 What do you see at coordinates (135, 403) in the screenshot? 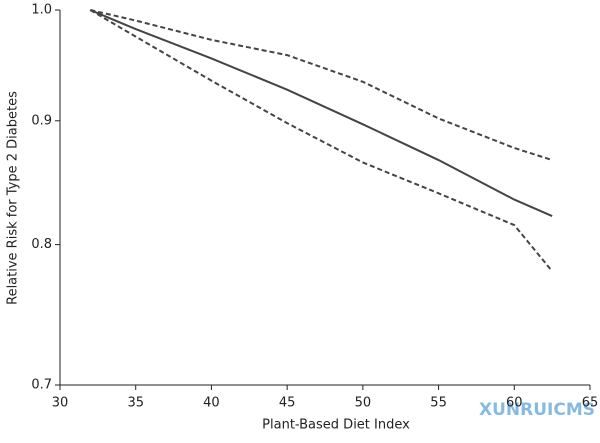
I see `x-tick-label: 35` at bounding box center [135, 403].